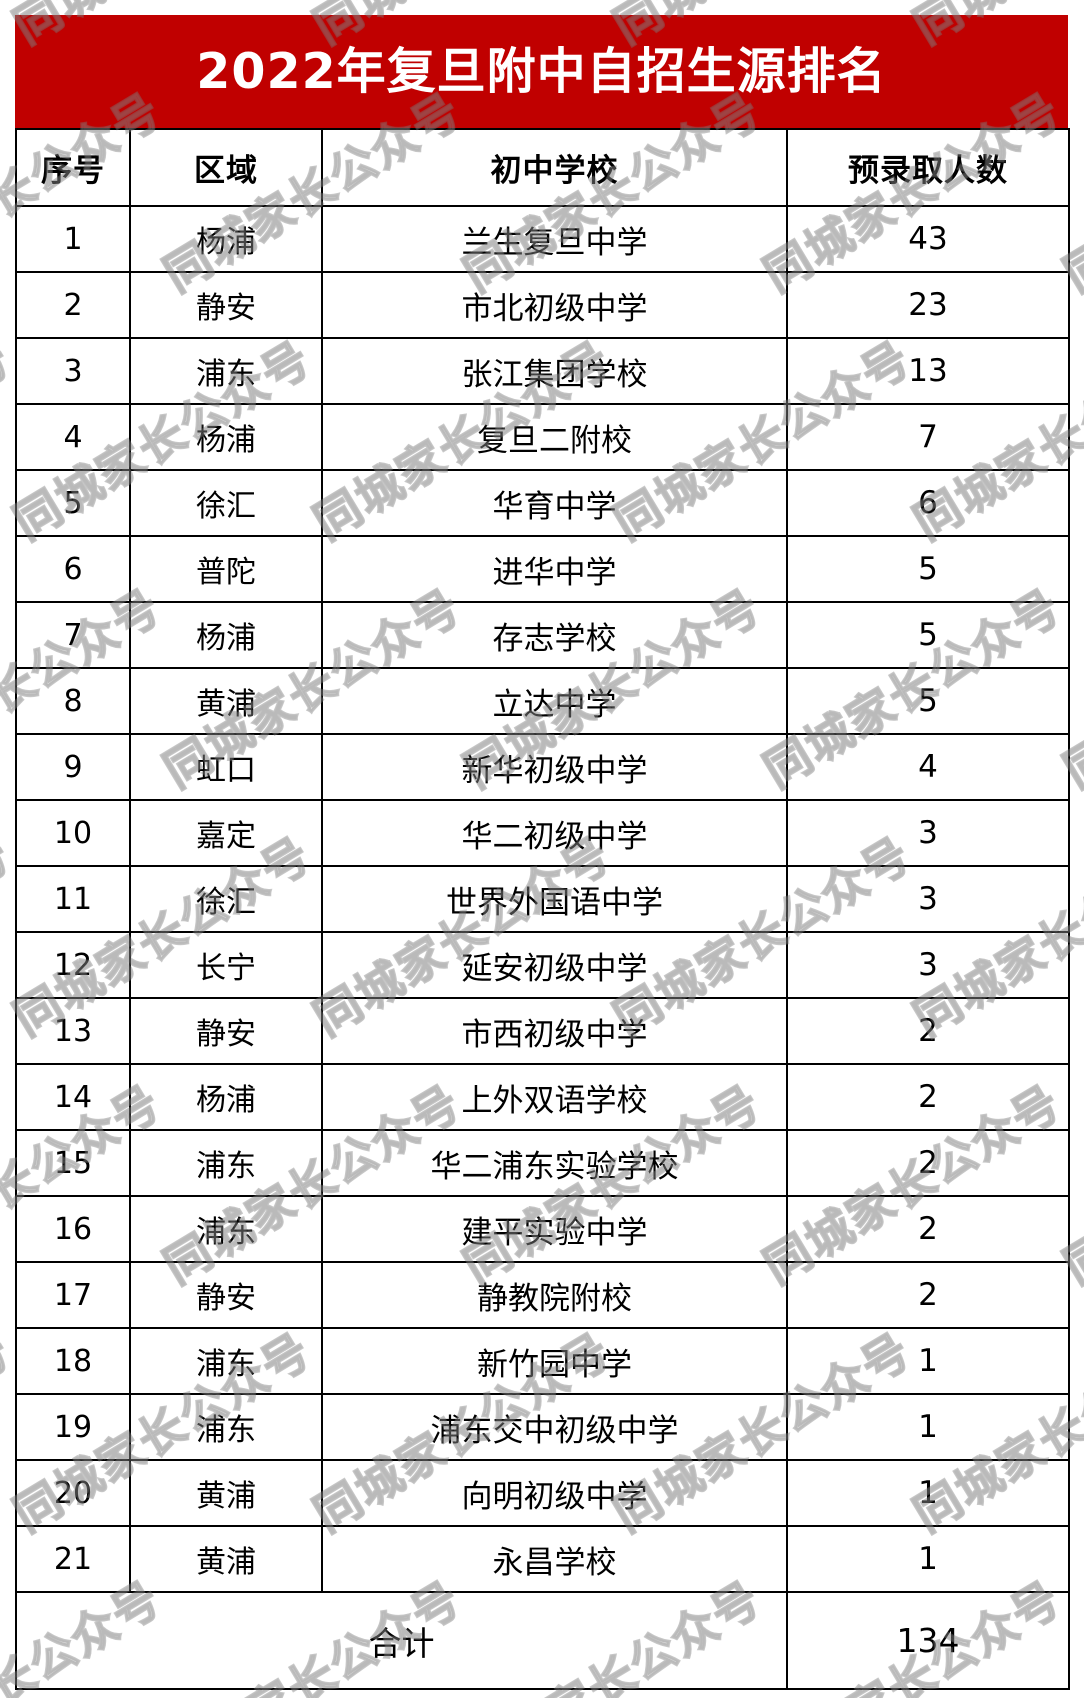  I want to click on cell-school-name: 静教院附校, so click(554, 1295).